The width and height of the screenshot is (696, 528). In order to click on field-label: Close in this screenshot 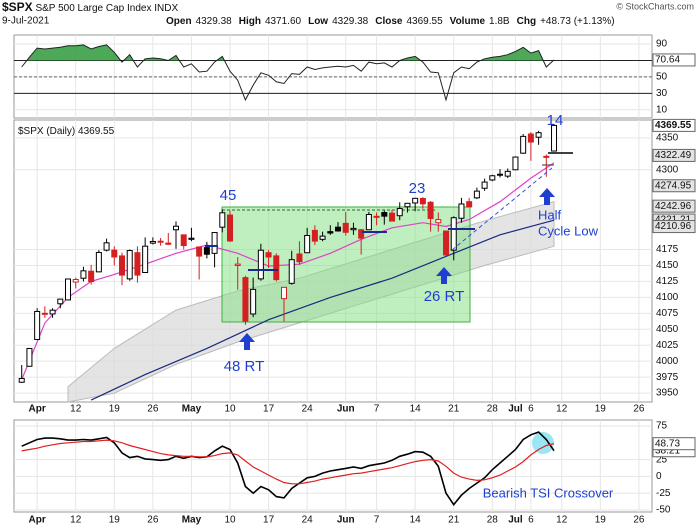, I will do `click(389, 21)`.